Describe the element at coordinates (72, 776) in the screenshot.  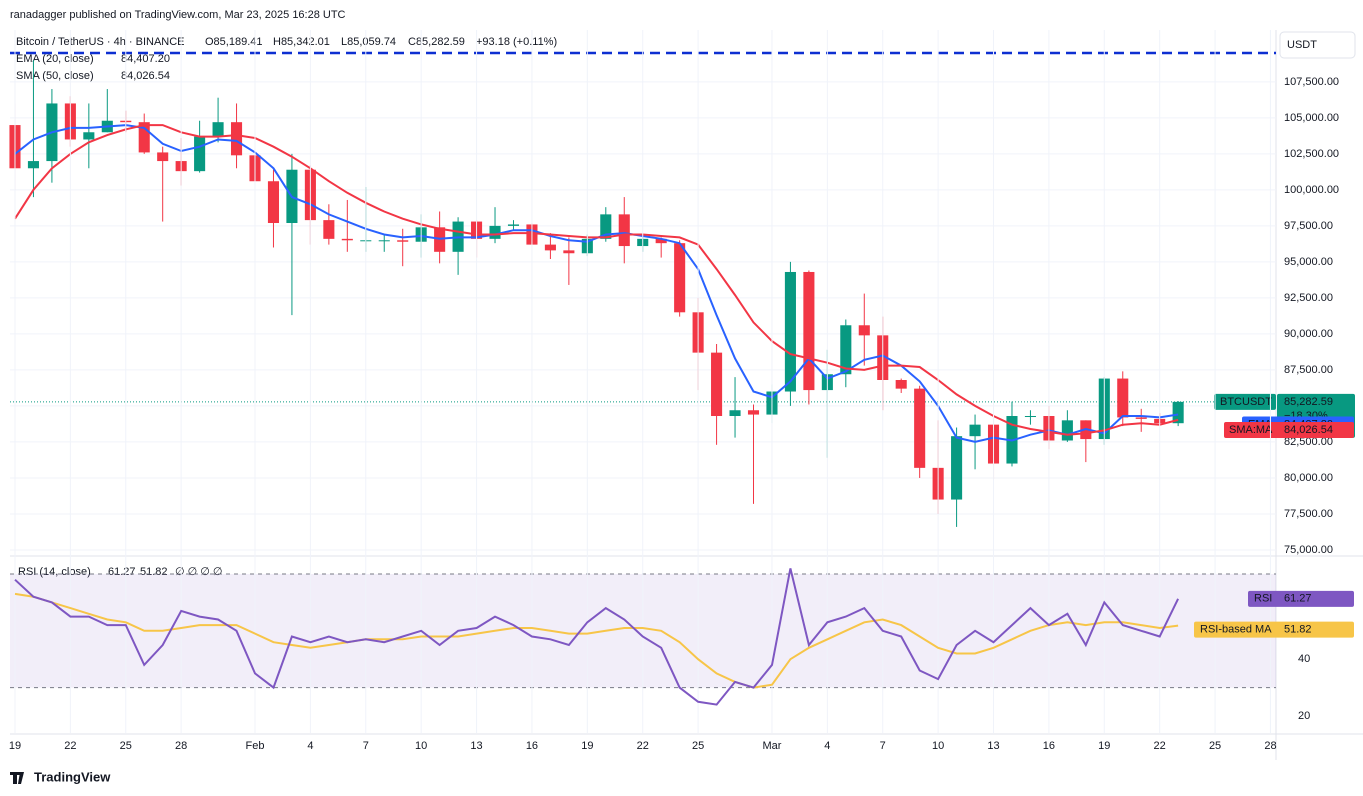
I see `logo: TradingView` at that location.